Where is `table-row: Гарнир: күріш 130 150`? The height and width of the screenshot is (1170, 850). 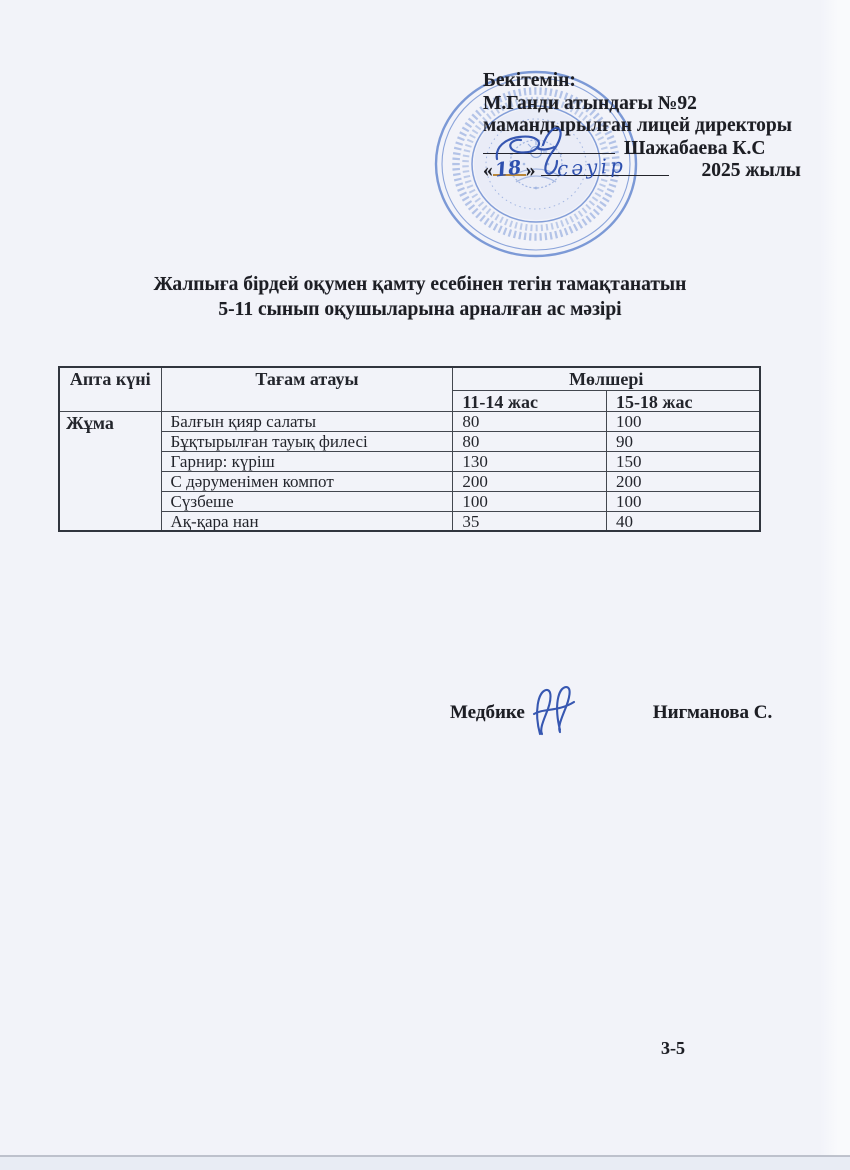
table-row: Гарнир: күріш 130 150 is located at coordinates (410, 461).